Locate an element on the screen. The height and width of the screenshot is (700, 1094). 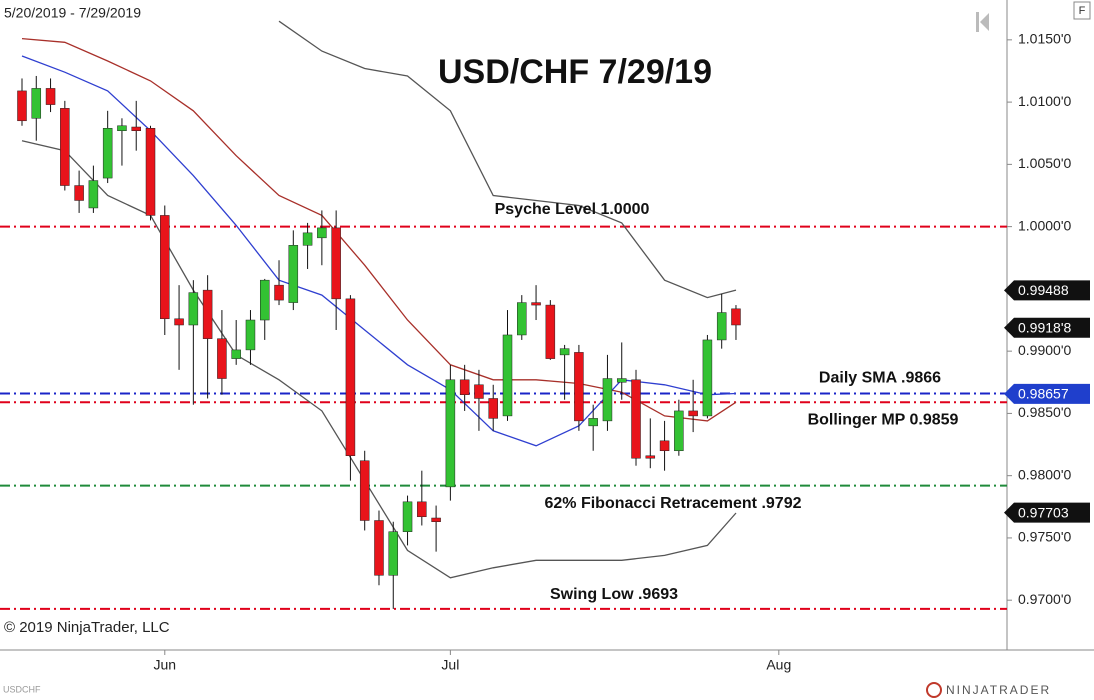
x-tick-label: Jul is located at coordinates (450, 665).